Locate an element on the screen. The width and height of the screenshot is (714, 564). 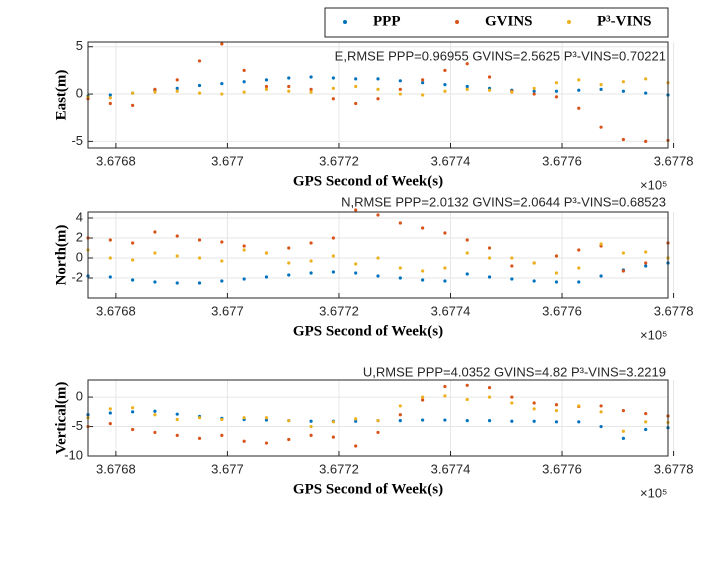
legend: PPP GVINS P³-VINS is located at coordinates (496, 22).